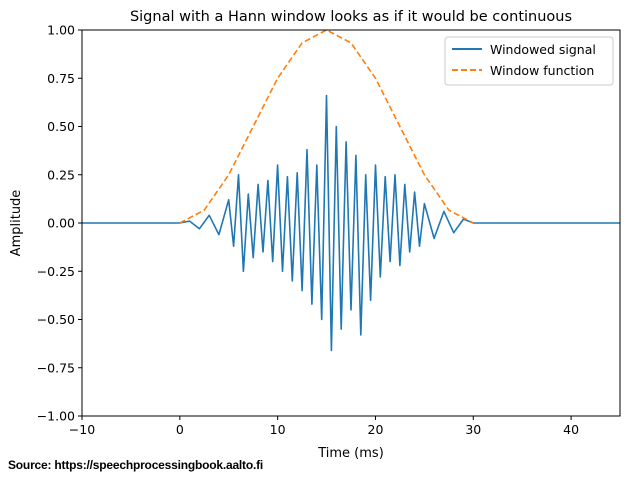 This screenshot has width=630, height=485. I want to click on x-axis-label: Time (ms), so click(350, 453).